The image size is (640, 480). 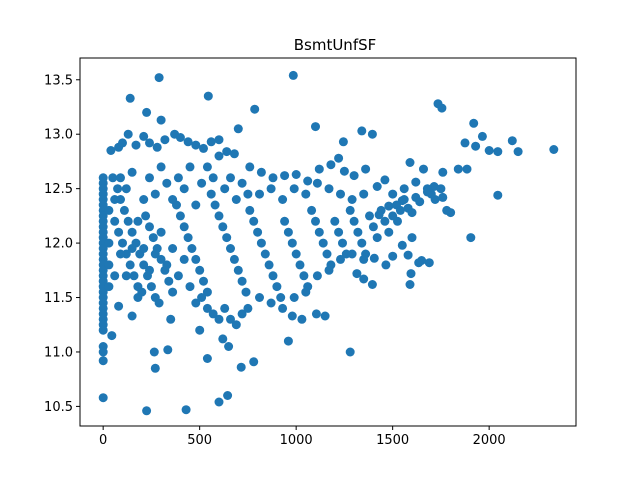 What do you see at coordinates (58, 352) in the screenshot?
I see `y-tick-label: 11.0` at bounding box center [58, 352].